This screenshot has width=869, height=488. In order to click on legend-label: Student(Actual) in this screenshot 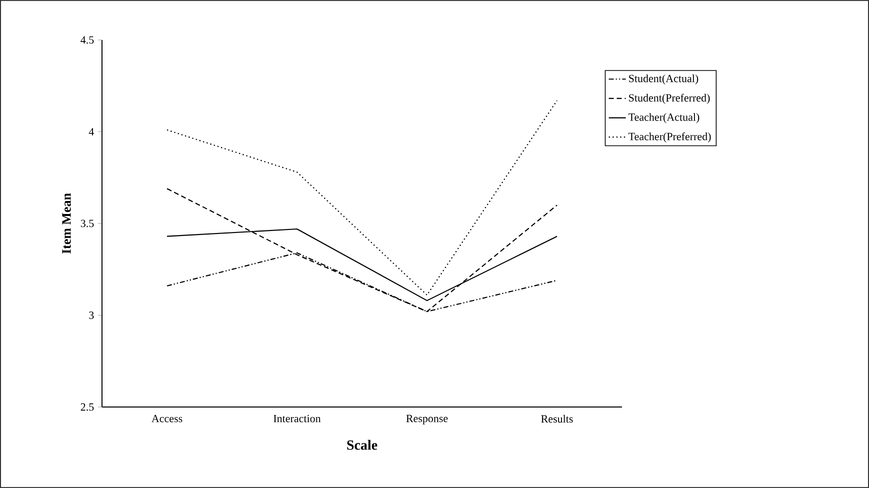, I will do `click(663, 79)`.